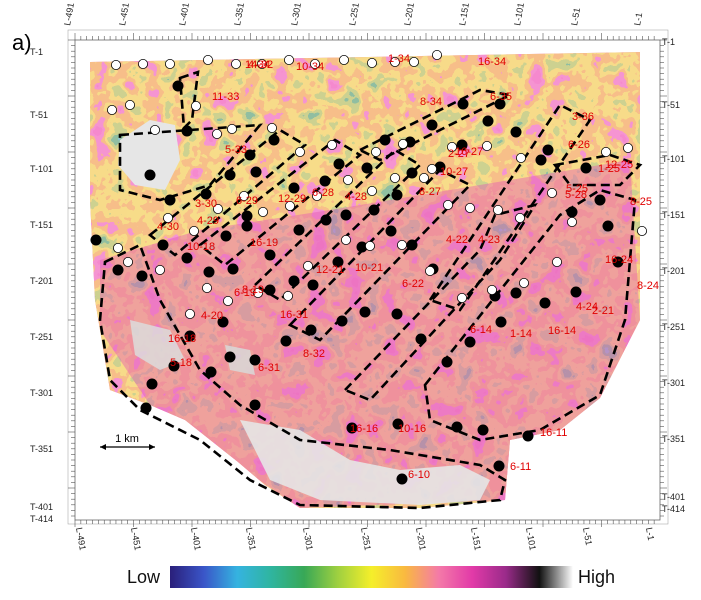  What do you see at coordinates (201, 247) in the screenshot?
I see `well-label: 10-18` at bounding box center [201, 247].